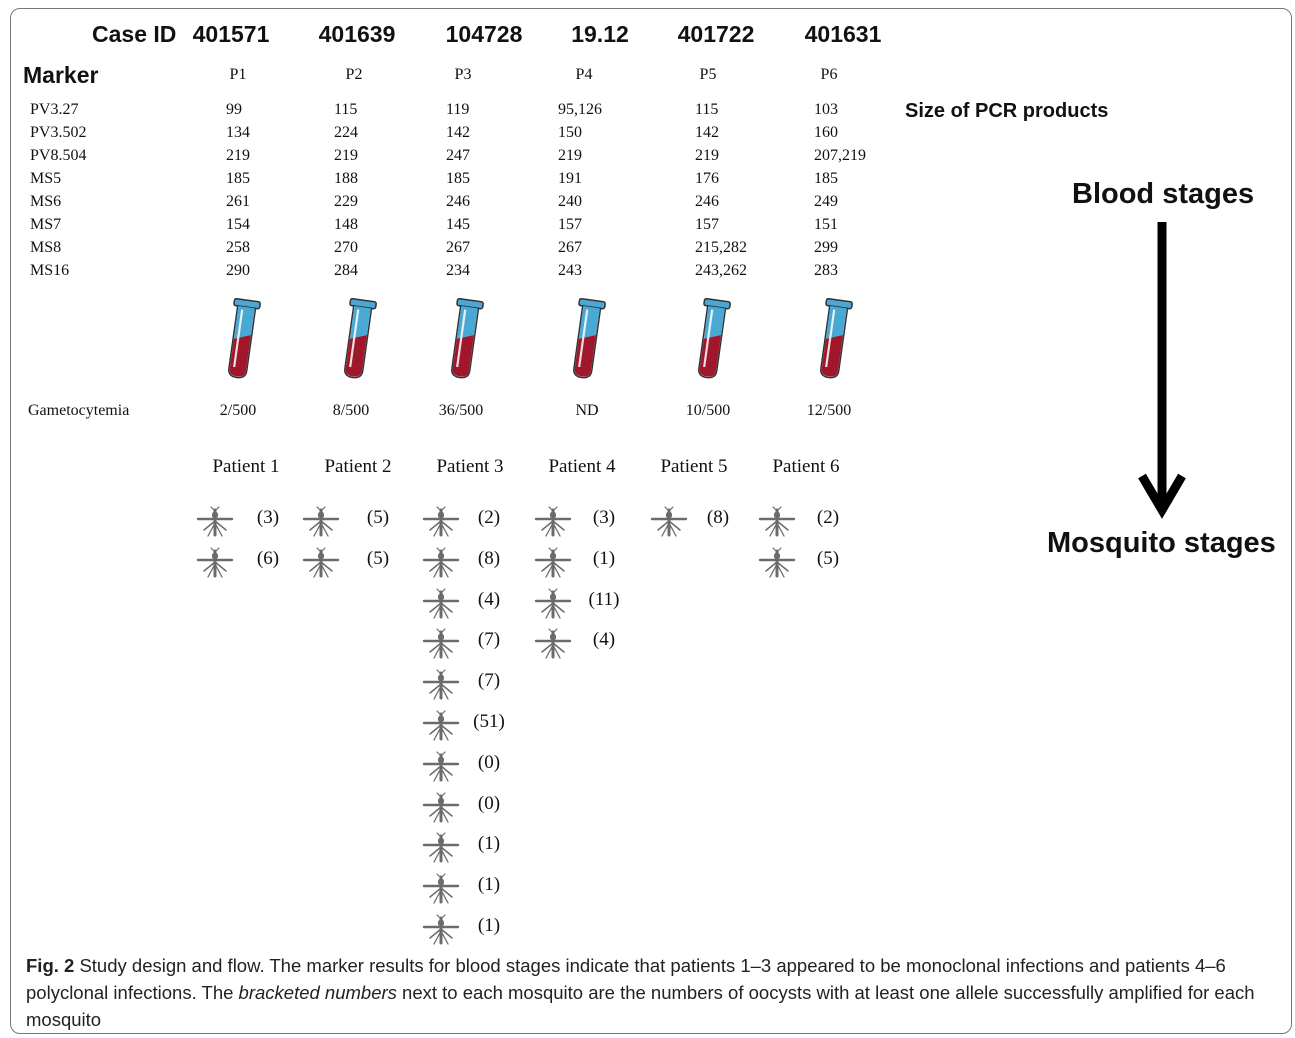 This screenshot has width=1295, height=1038. What do you see at coordinates (79, 410) in the screenshot?
I see `gametocytemia-label: Gametocytemia` at bounding box center [79, 410].